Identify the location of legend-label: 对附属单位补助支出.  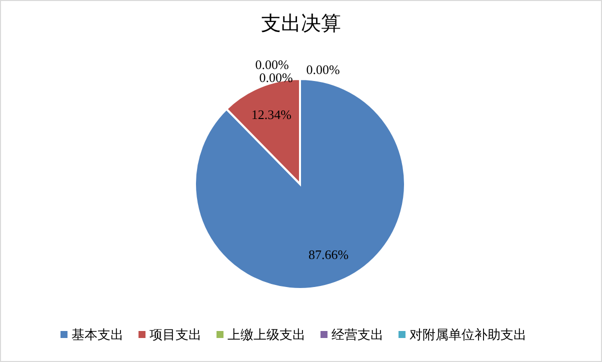
(468, 334).